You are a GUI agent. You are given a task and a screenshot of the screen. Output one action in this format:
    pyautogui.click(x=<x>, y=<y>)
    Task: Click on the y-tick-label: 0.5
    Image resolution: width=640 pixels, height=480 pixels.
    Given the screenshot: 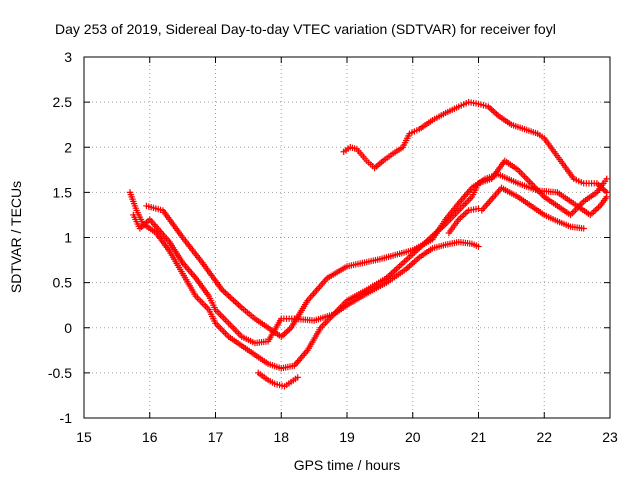 What is the action you would take?
    pyautogui.click(x=63, y=283)
    